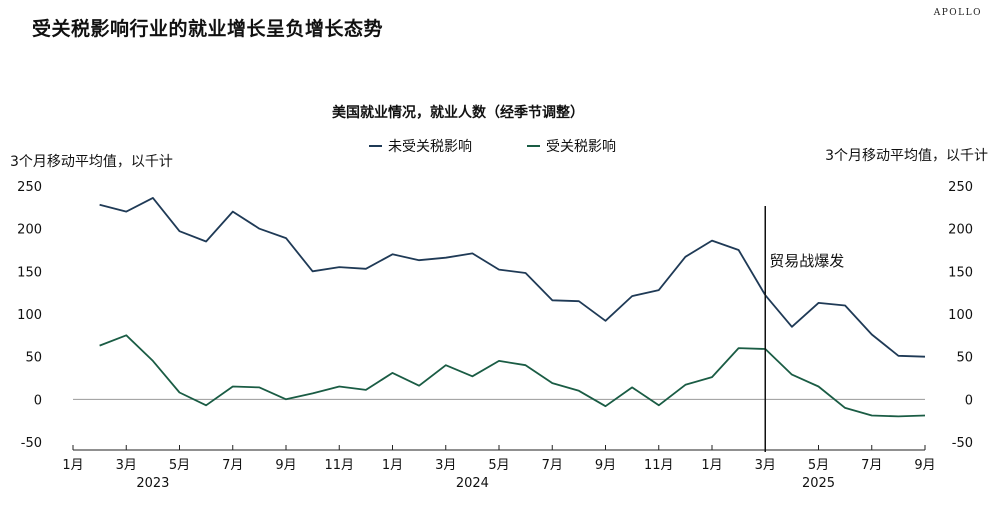  Describe the element at coordinates (960, 272) in the screenshot. I see `y-right-tick-label: 150` at that location.